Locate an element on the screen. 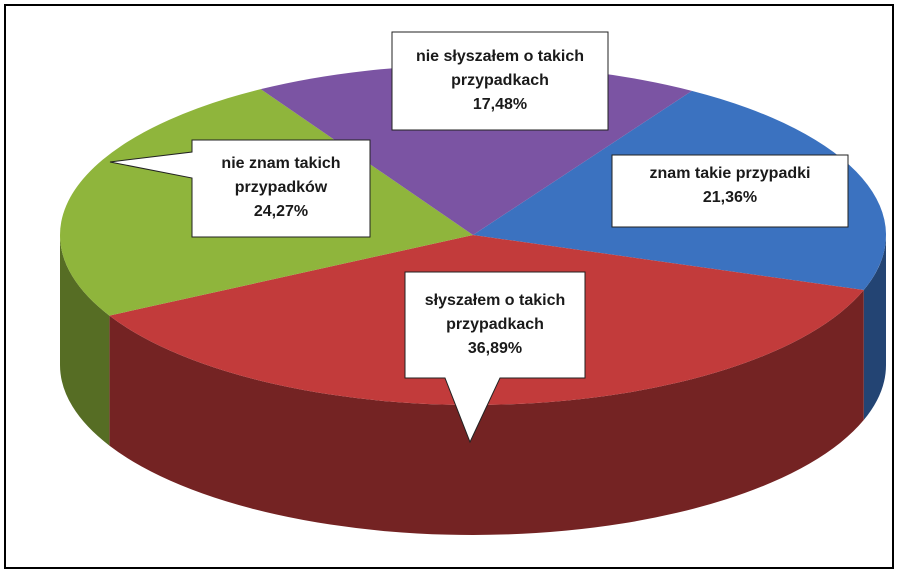  category-label: znam takie przypadki is located at coordinates (730, 173).